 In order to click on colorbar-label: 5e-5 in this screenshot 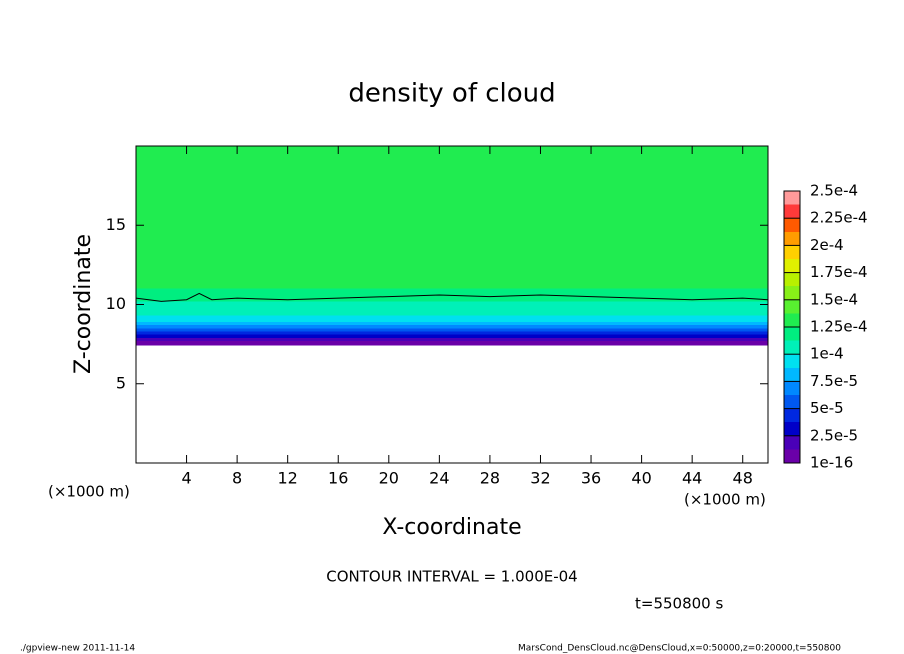, I will do `click(827, 408)`.